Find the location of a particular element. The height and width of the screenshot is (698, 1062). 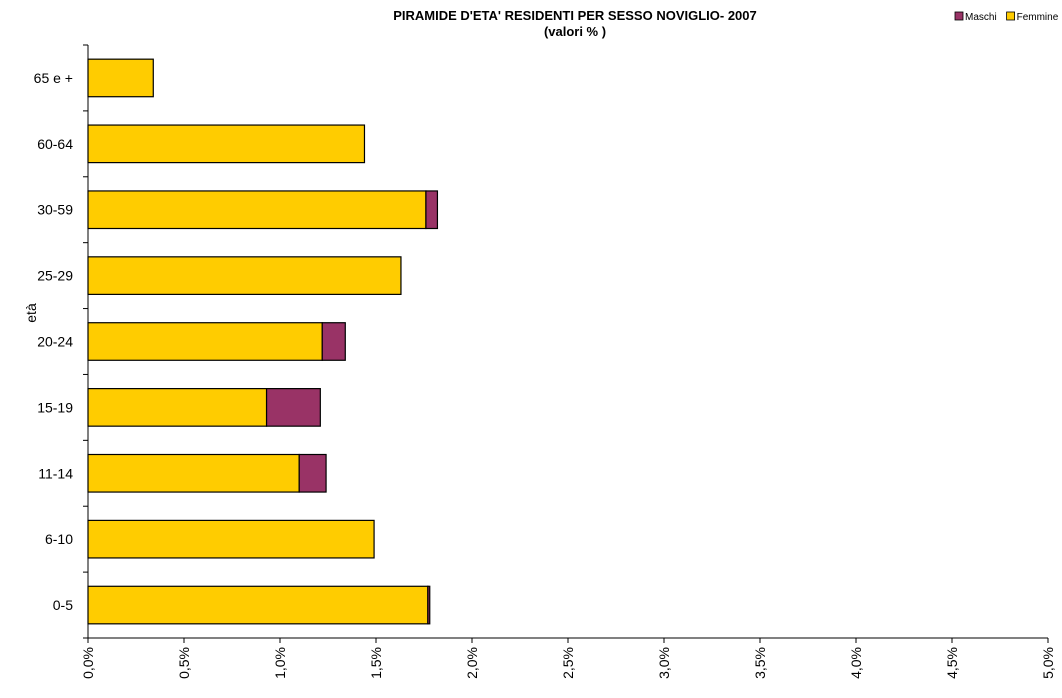

x-tick-label: 3,5% is located at coordinates (760, 663).